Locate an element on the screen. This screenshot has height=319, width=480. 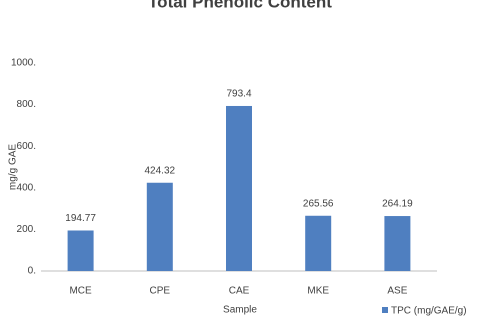
data-label: 264.19 is located at coordinates (397, 204).